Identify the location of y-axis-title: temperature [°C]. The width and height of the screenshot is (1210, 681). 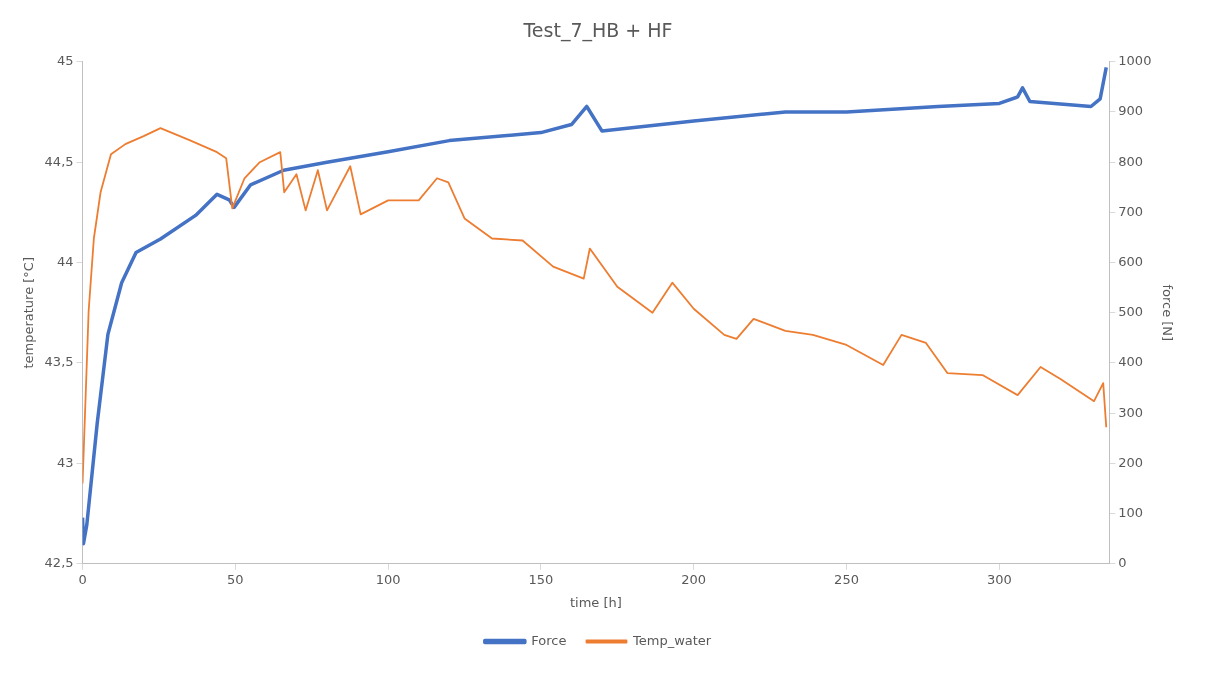
(29, 313).